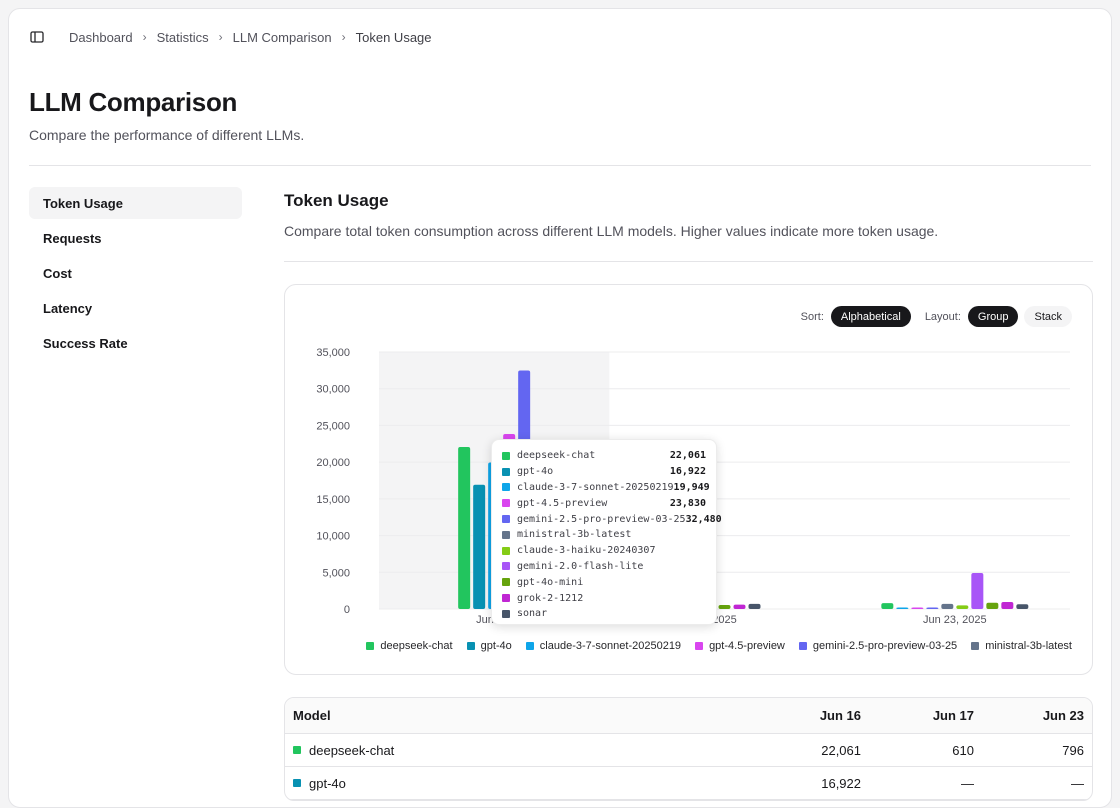 The width and height of the screenshot is (1120, 808). What do you see at coordinates (955, 620) in the screenshot?
I see `x-tick-label: Jun 23, 2025` at bounding box center [955, 620].